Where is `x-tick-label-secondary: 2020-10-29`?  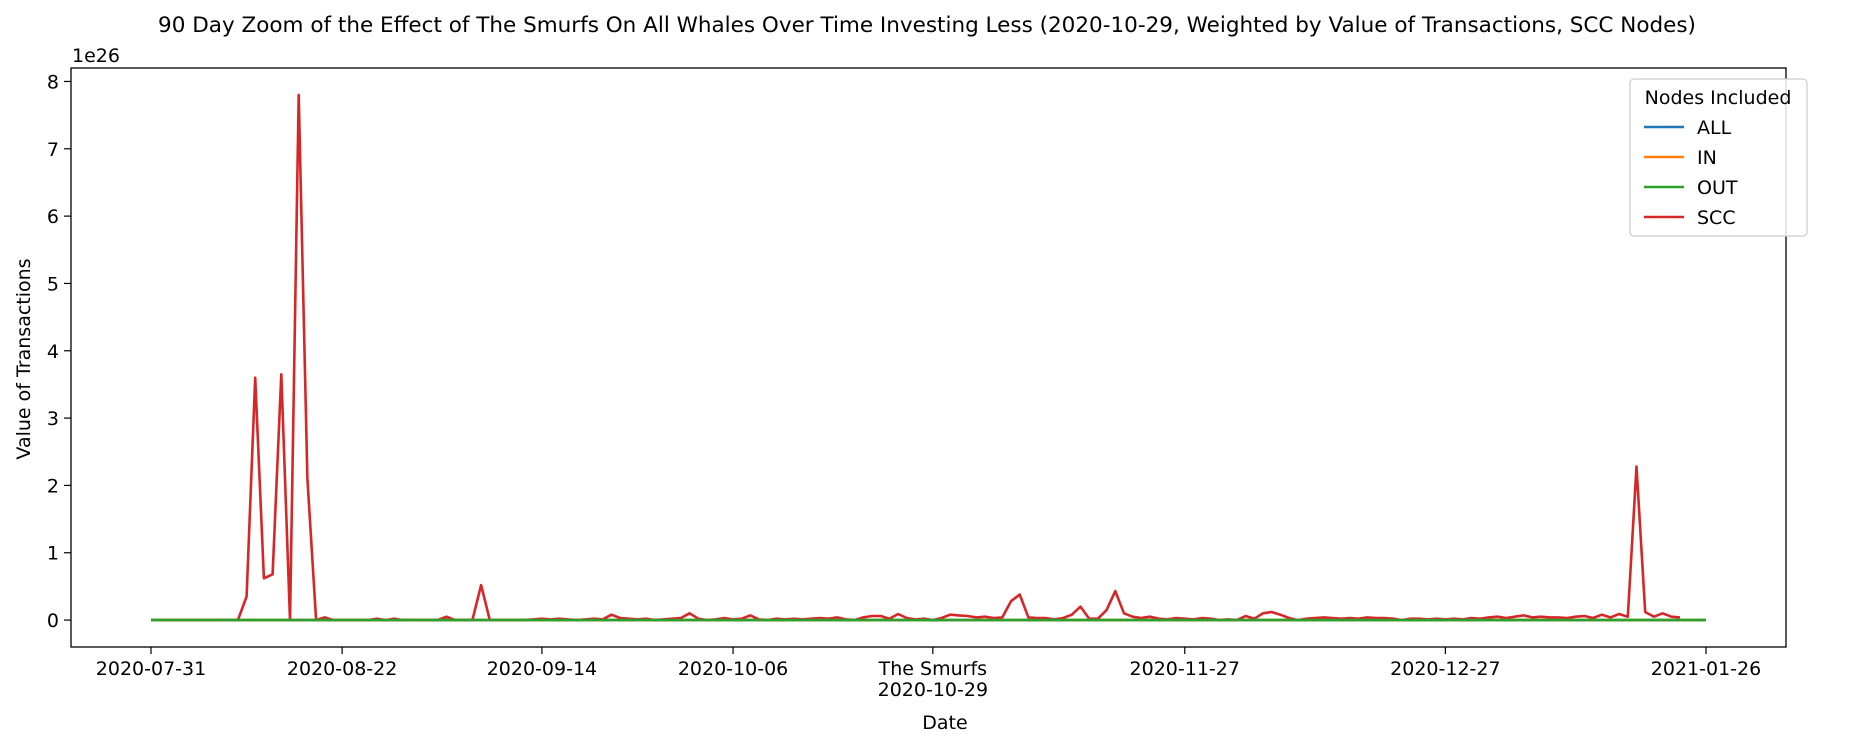
x-tick-label-secondary: 2020-10-29 is located at coordinates (933, 690).